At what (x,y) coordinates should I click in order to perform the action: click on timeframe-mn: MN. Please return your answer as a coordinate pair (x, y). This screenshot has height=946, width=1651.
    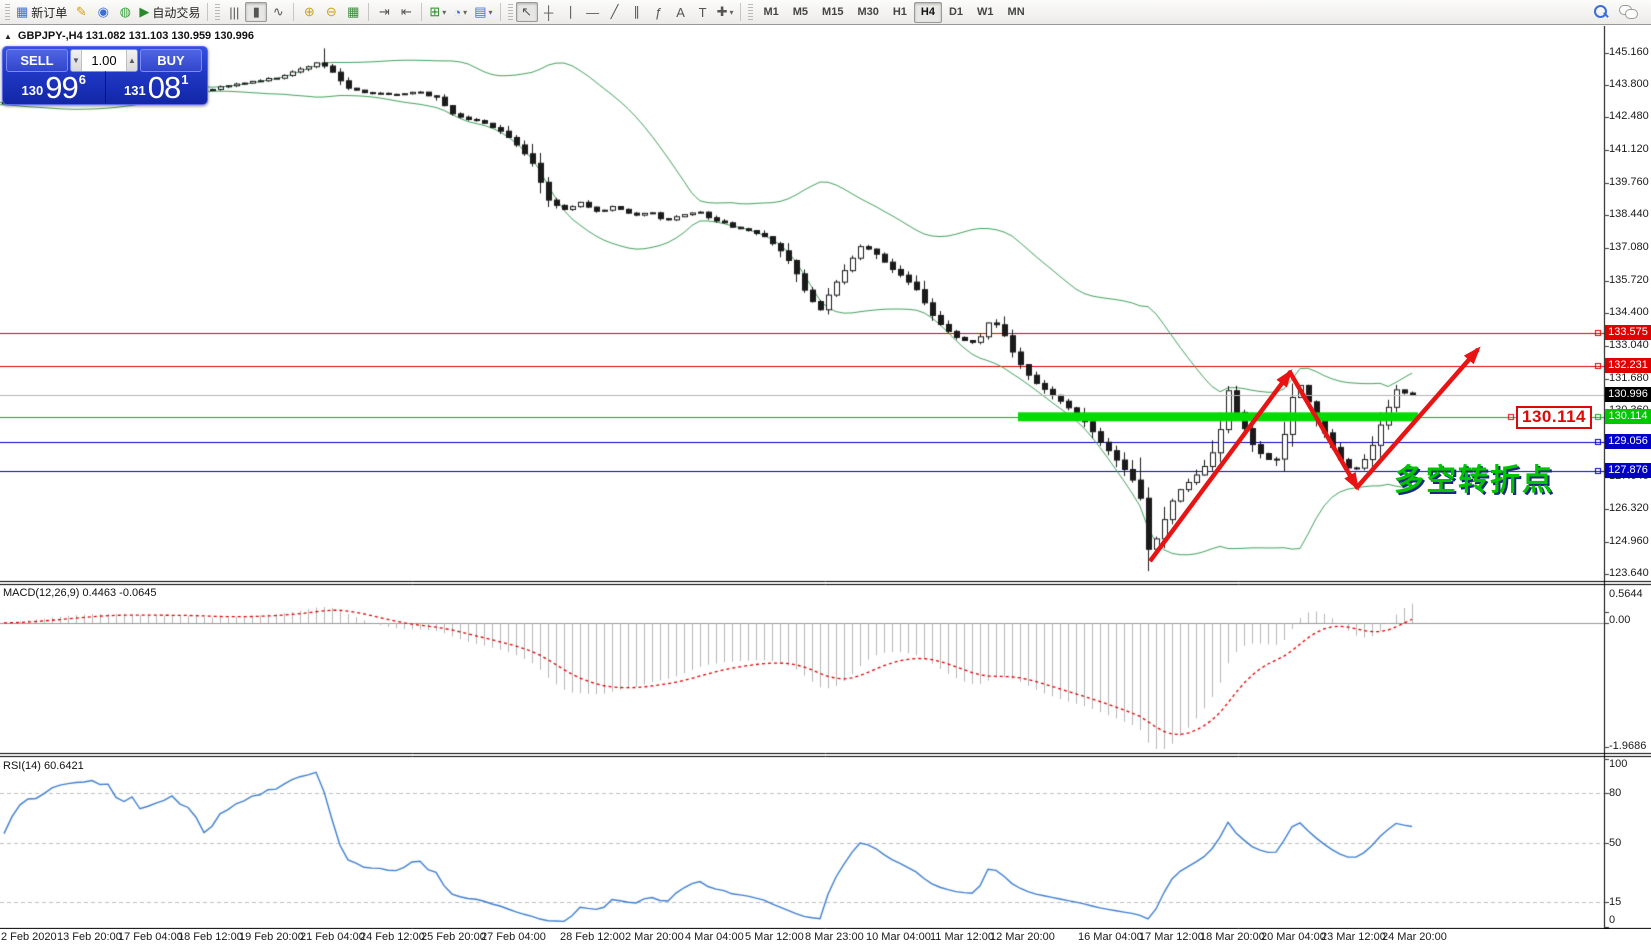
    Looking at the image, I should click on (1016, 12).